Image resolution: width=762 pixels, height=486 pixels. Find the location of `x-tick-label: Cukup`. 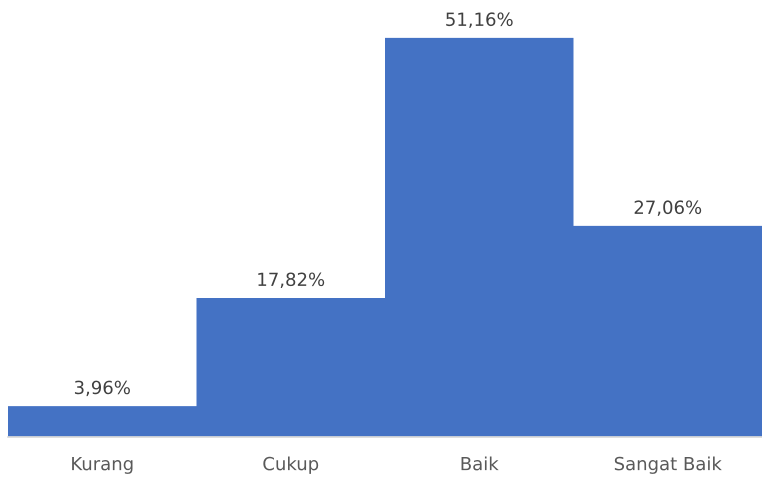

x-tick-label: Cukup is located at coordinates (290, 465).